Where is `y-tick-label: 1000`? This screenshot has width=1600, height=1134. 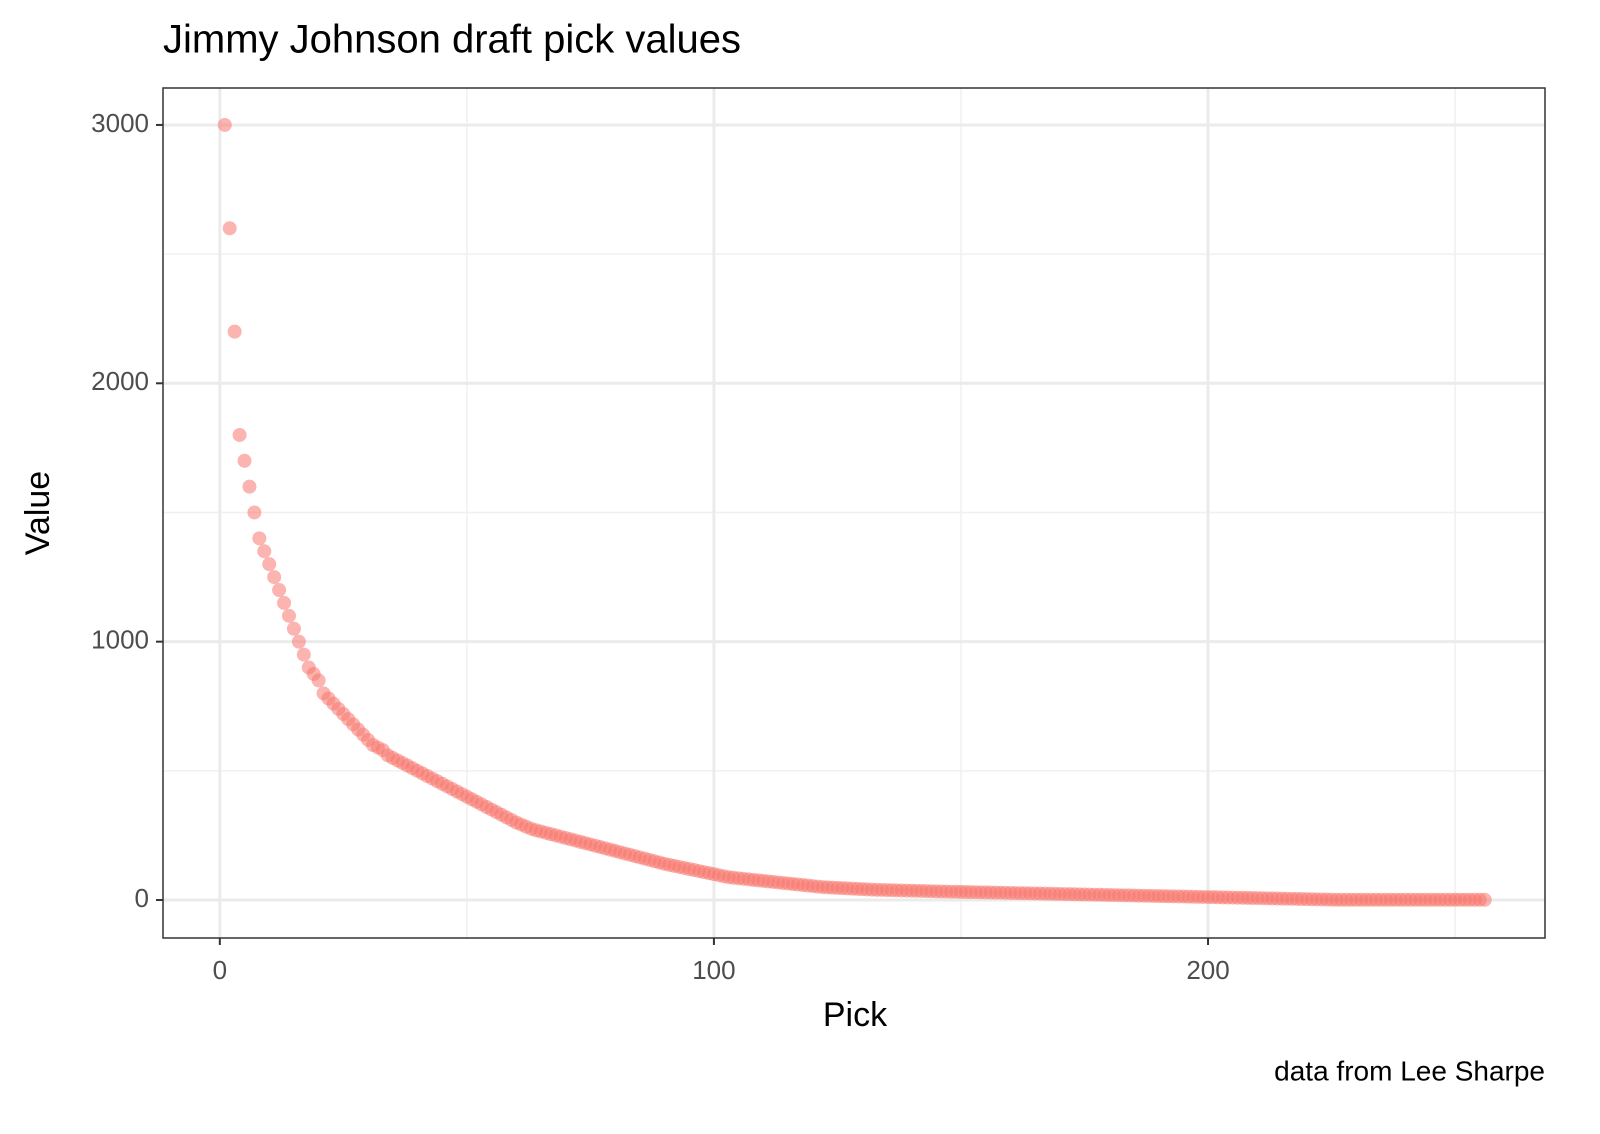 y-tick-label: 1000 is located at coordinates (120, 640).